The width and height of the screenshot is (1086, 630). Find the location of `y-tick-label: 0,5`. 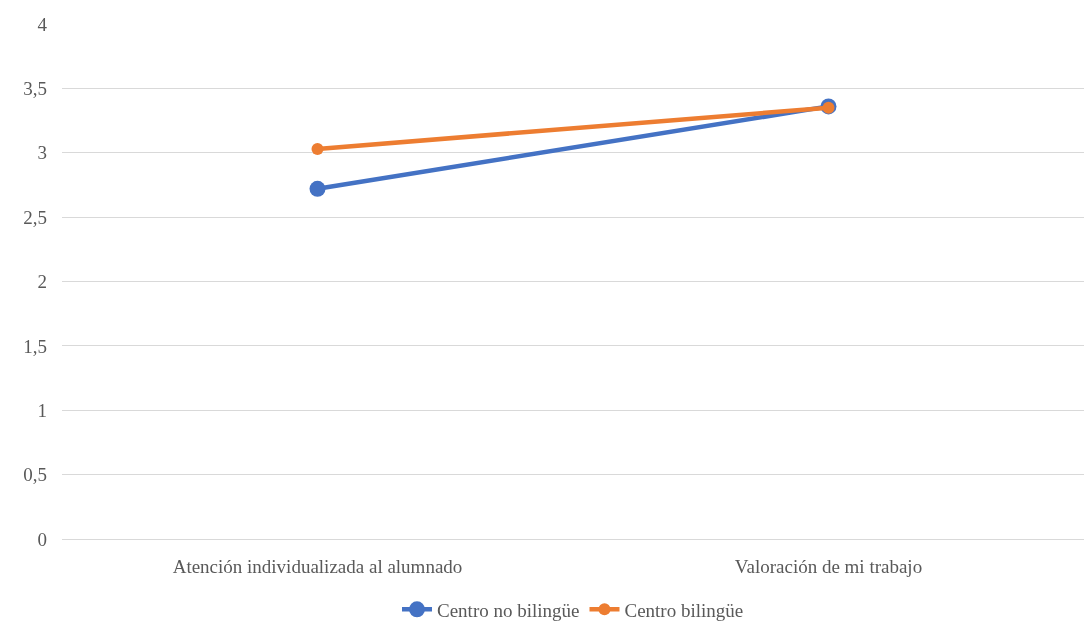

y-tick-label: 0,5 is located at coordinates (35, 475).